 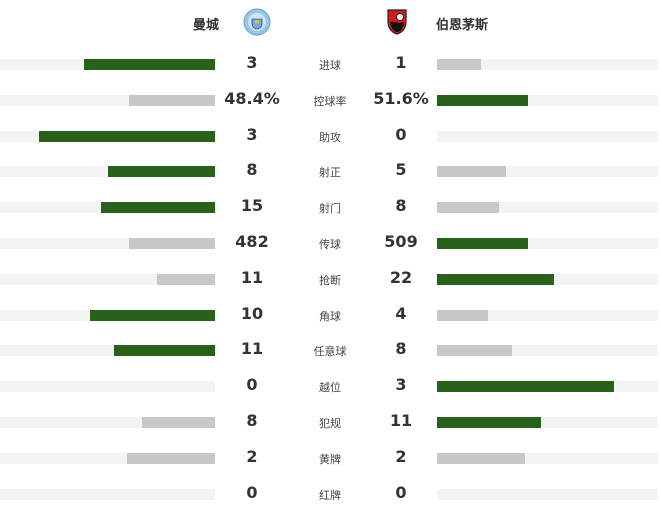 I want to click on stat-row: 11 任意球 8, so click(x=330, y=350).